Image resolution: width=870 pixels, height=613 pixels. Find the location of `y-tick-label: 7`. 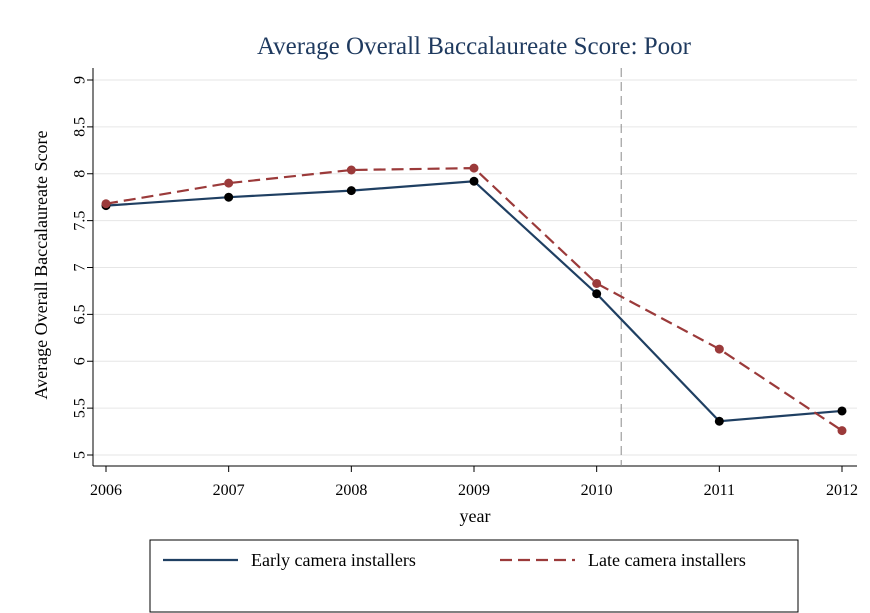

y-tick-label: 7 is located at coordinates (80, 268).